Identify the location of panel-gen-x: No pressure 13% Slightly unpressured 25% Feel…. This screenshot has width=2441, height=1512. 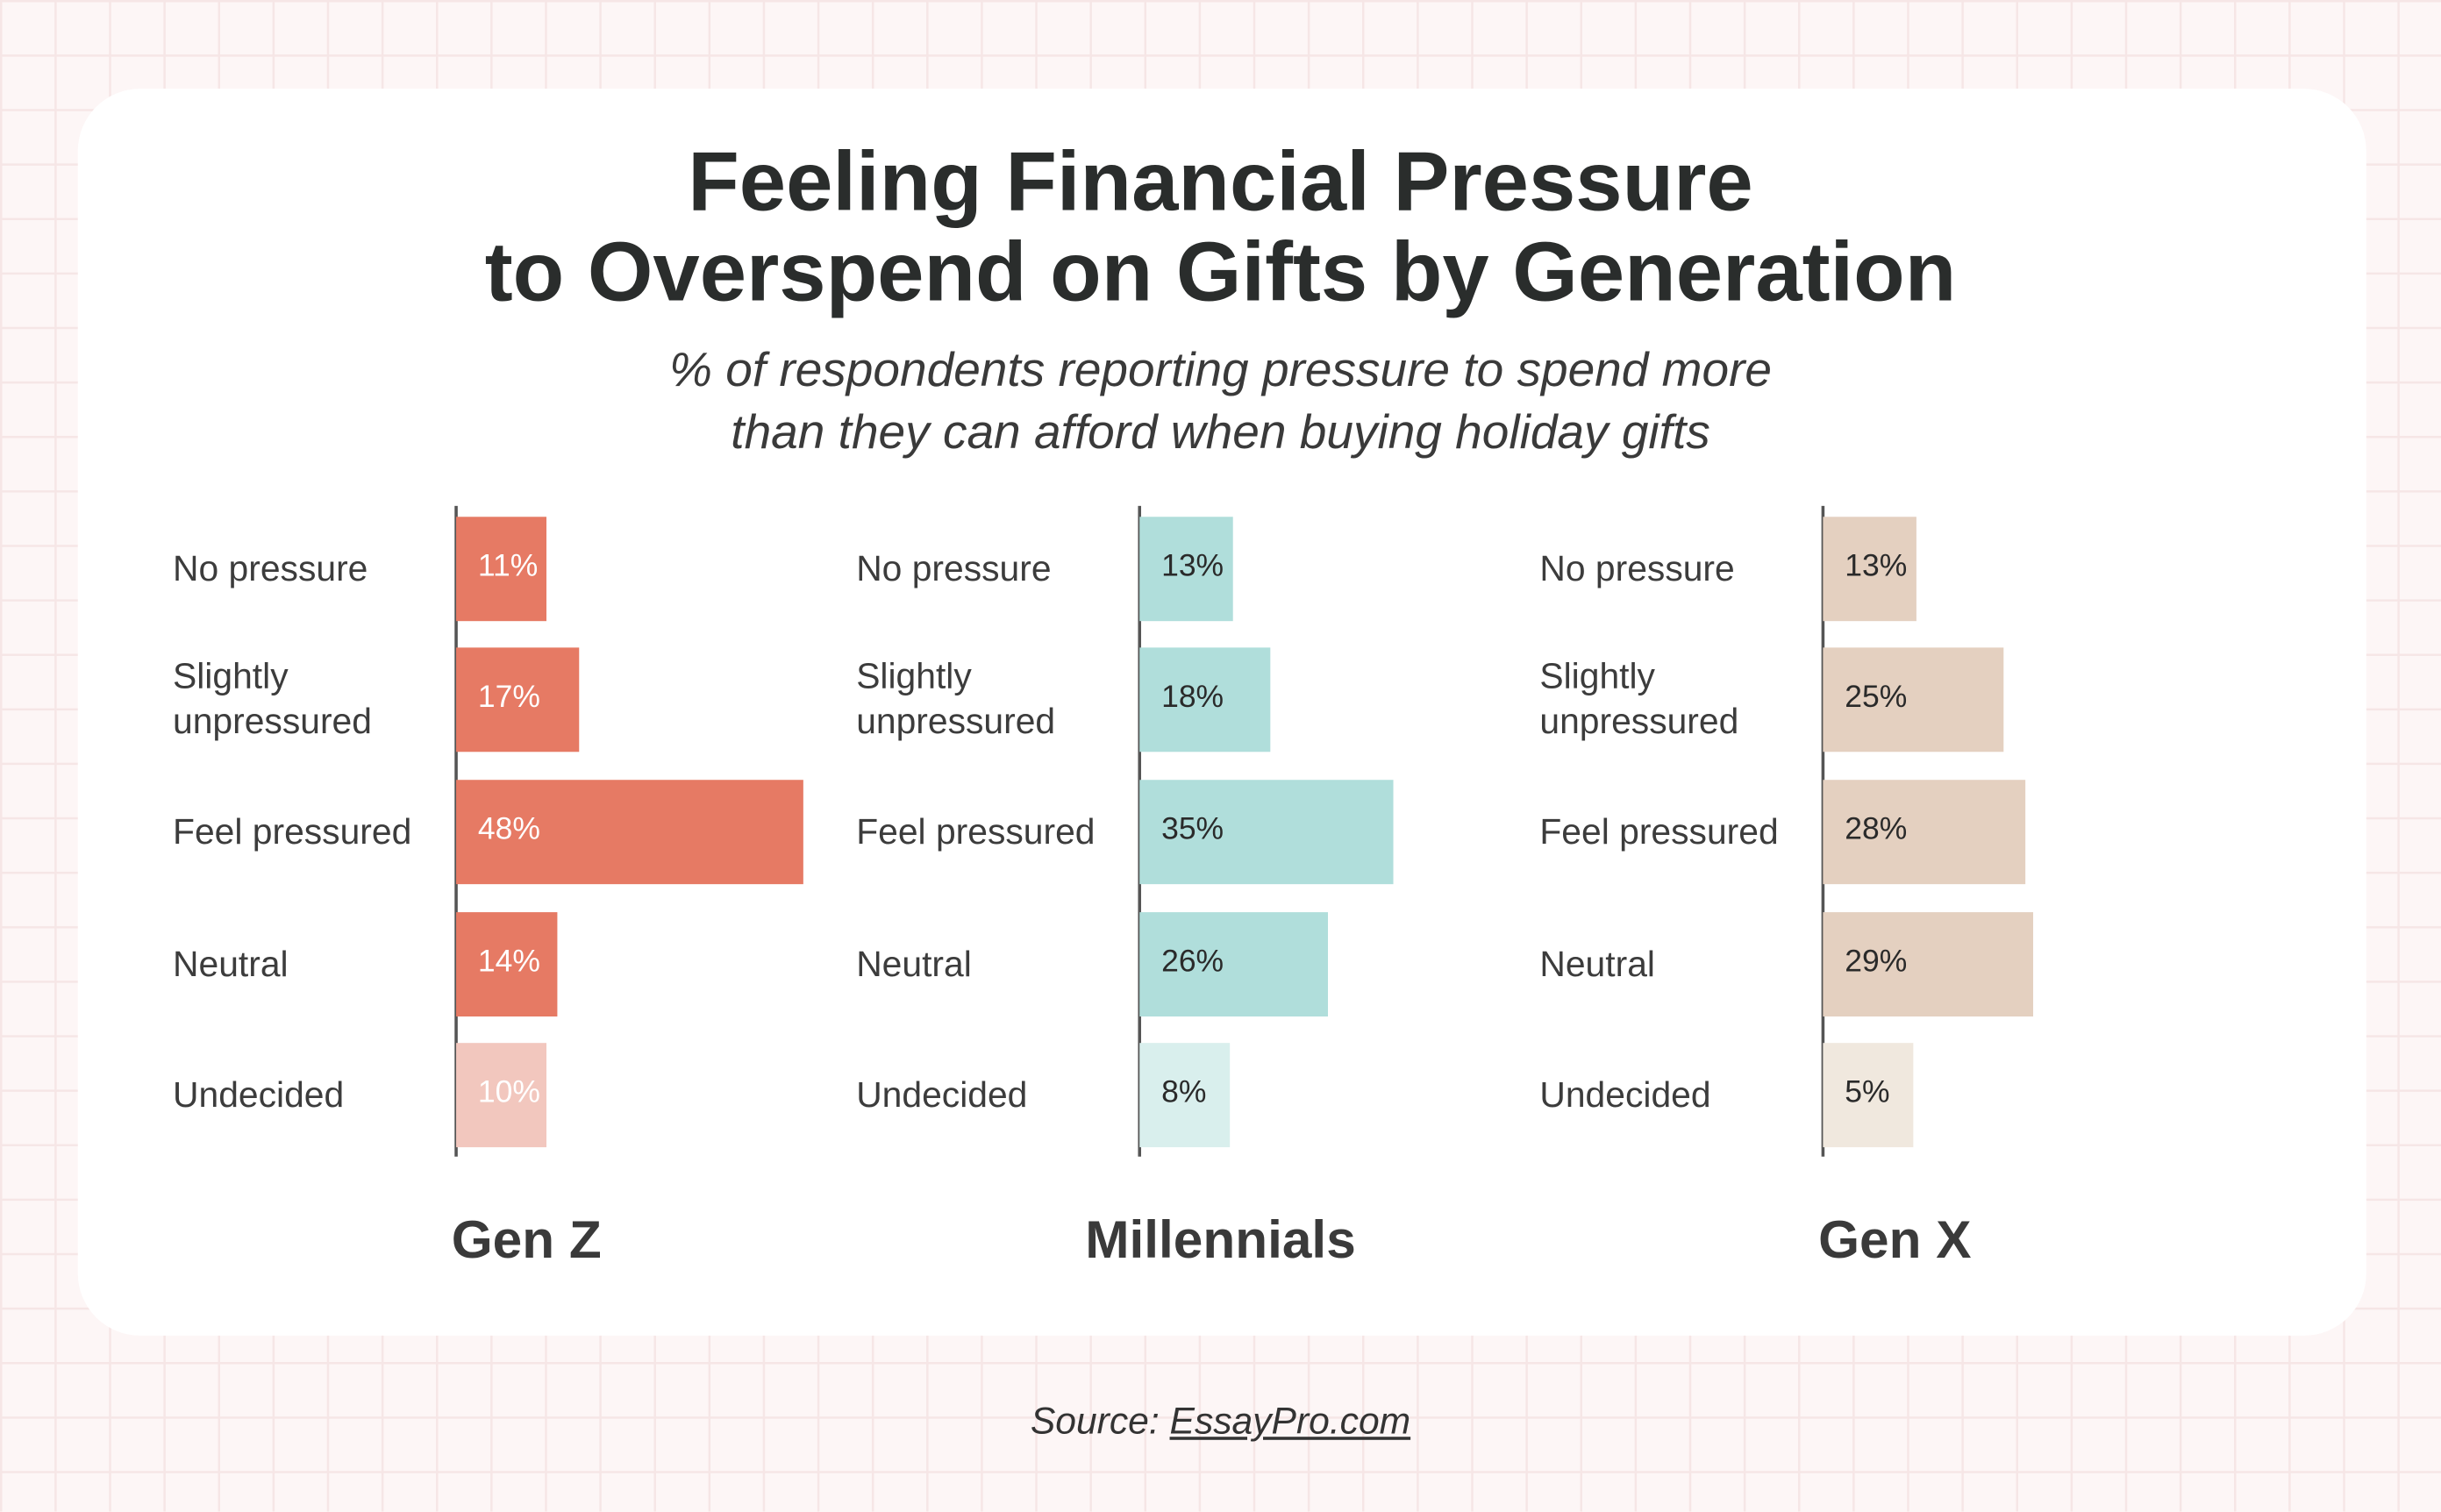
(1882, 832).